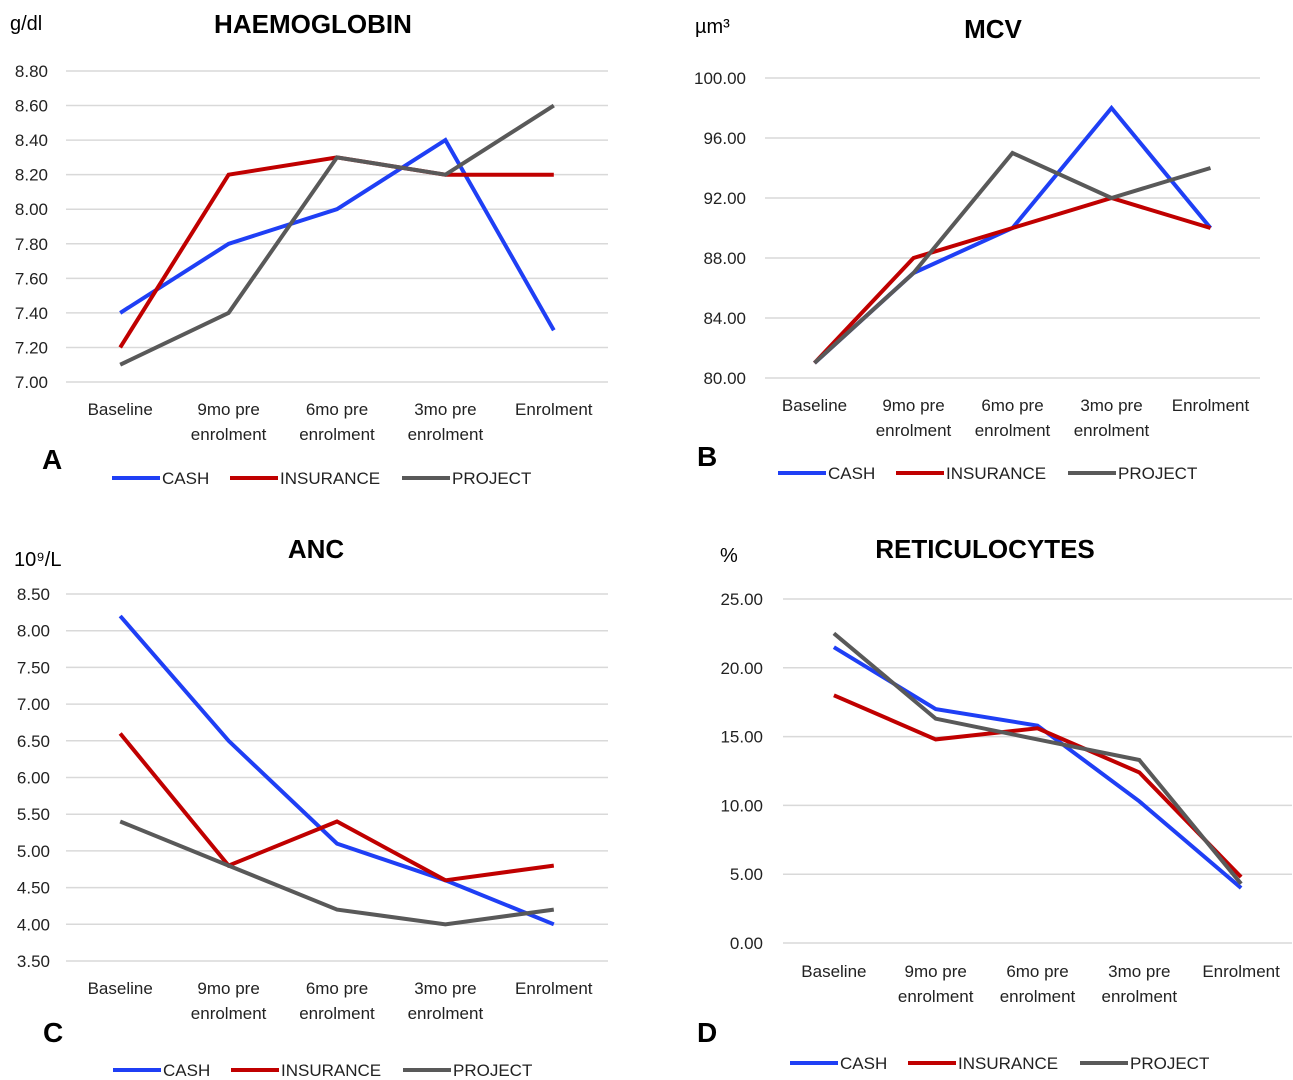 The height and width of the screenshot is (1080, 1293). What do you see at coordinates (707, 456) in the screenshot?
I see `panel-letter: B` at bounding box center [707, 456].